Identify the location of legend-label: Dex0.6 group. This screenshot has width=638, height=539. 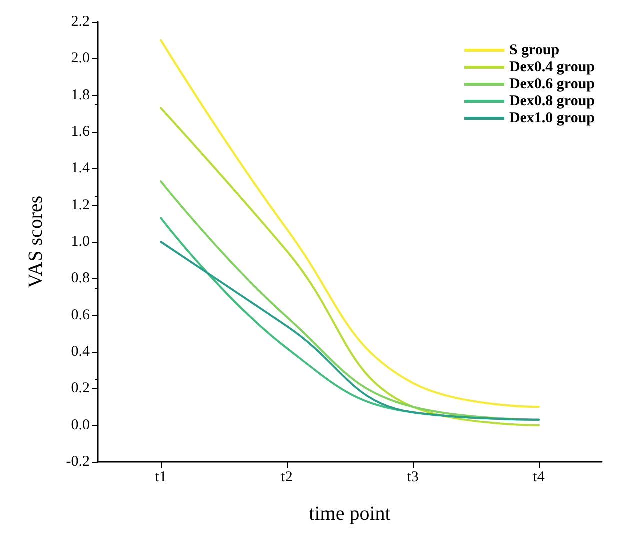
(552, 84).